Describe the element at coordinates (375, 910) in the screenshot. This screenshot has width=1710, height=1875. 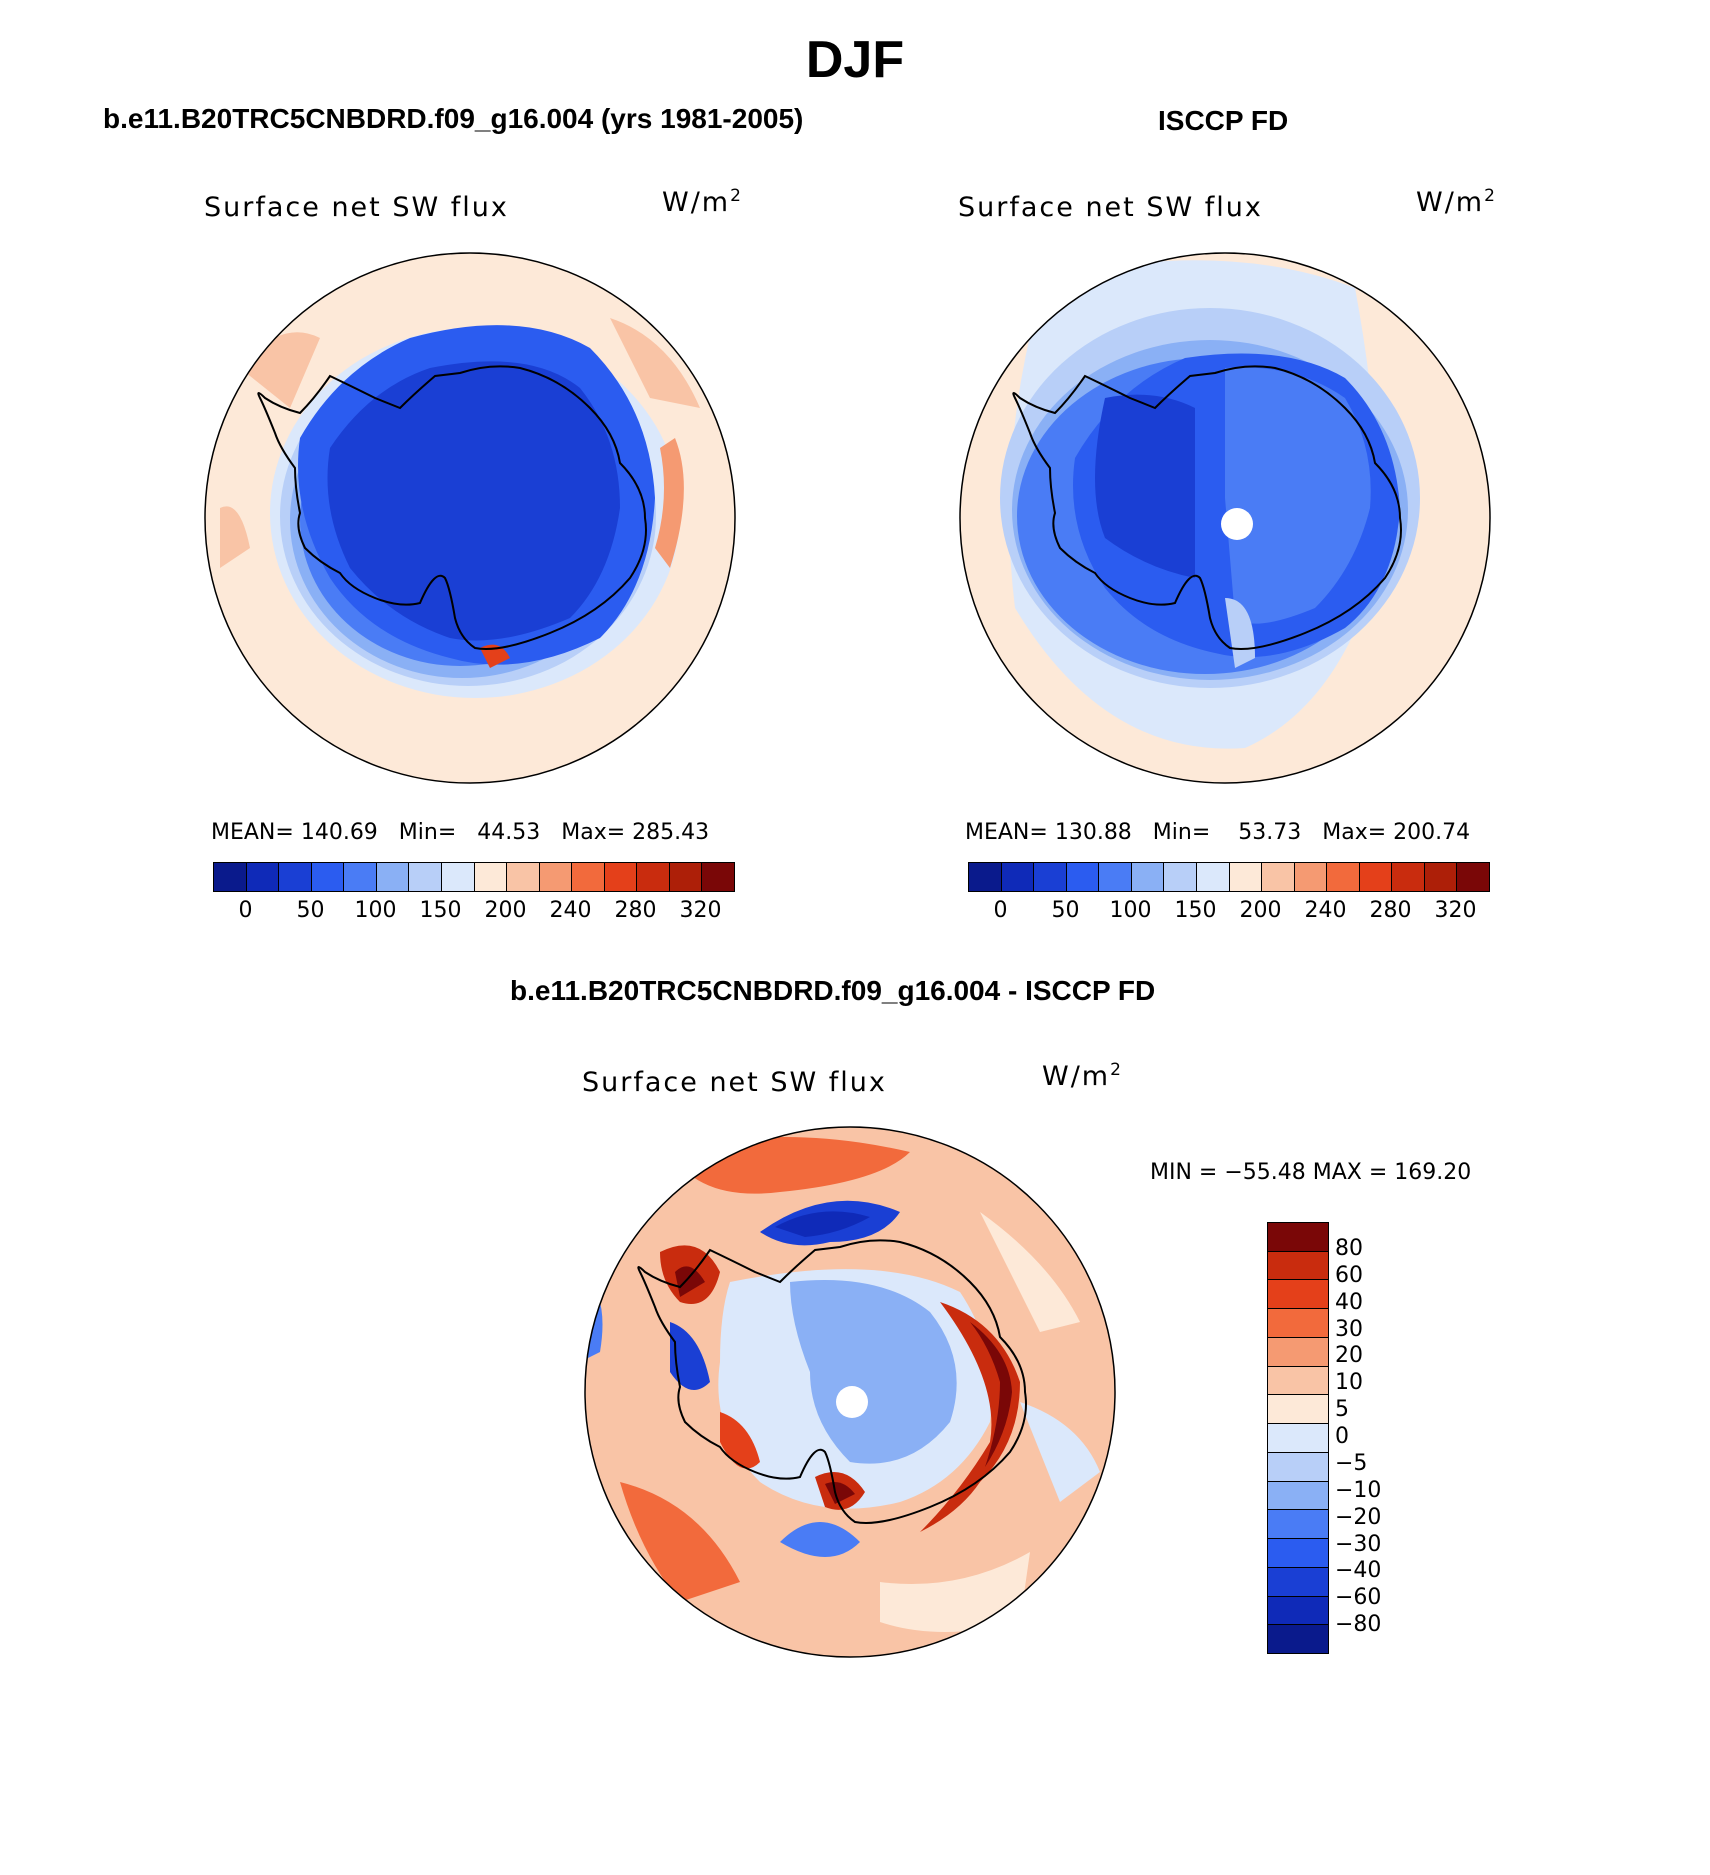
I see `model-colorbar-tick-label: 100` at that location.